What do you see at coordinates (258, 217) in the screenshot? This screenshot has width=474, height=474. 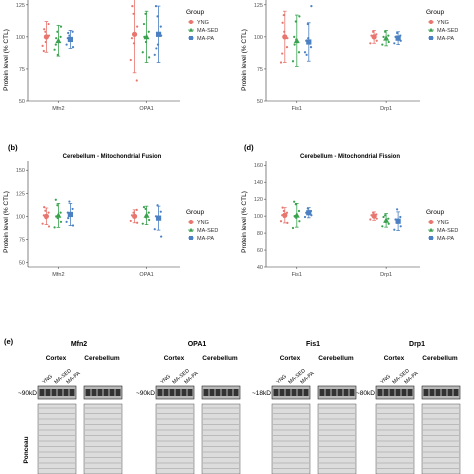 I see `y-tick-label: 100` at bounding box center [258, 217].